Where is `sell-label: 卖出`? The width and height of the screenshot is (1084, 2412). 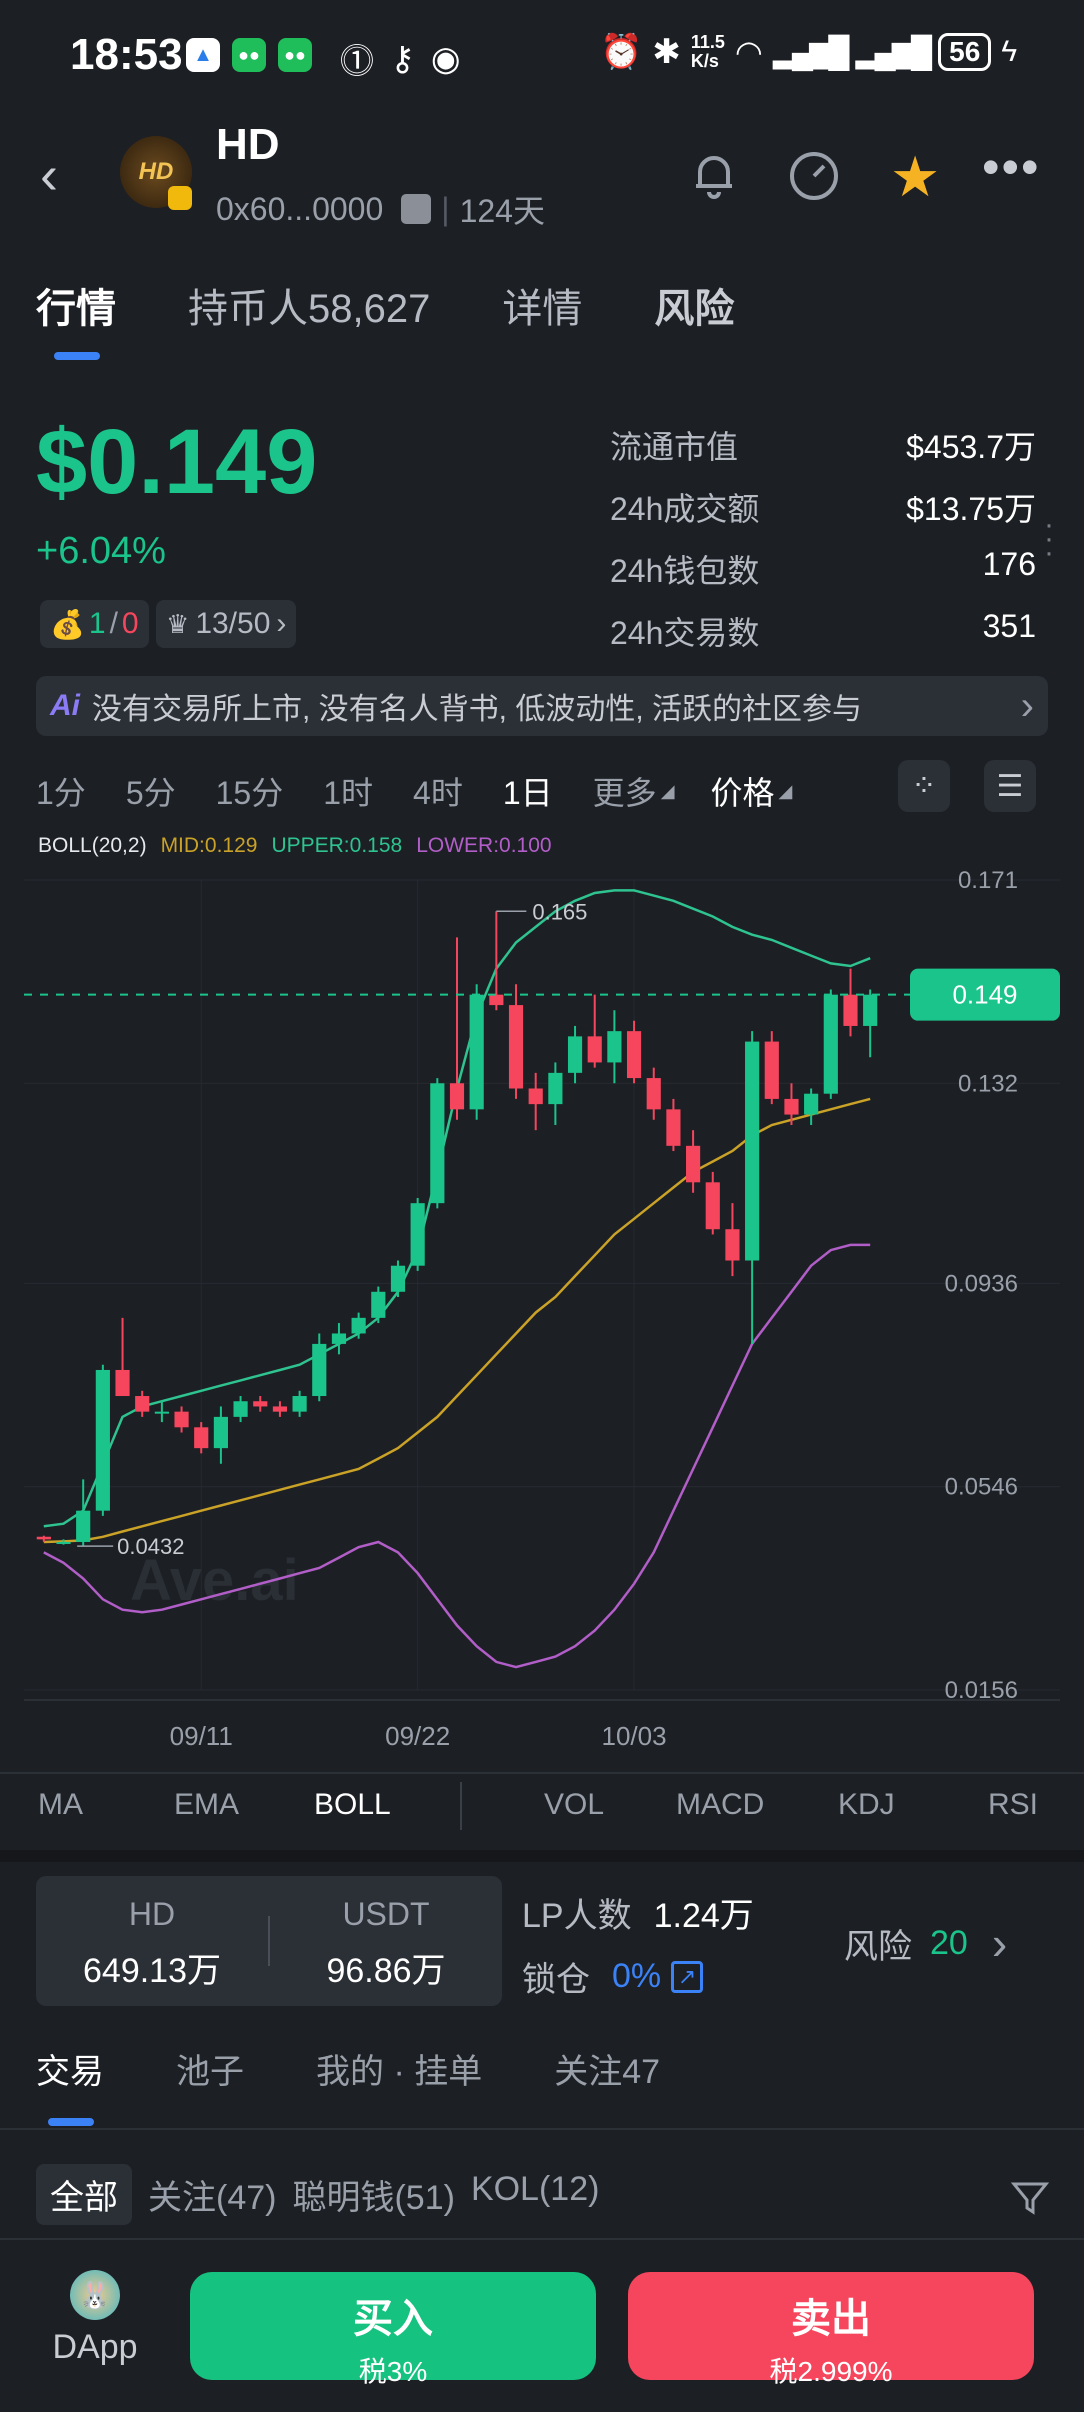 sell-label: 卖出 is located at coordinates (831, 2319).